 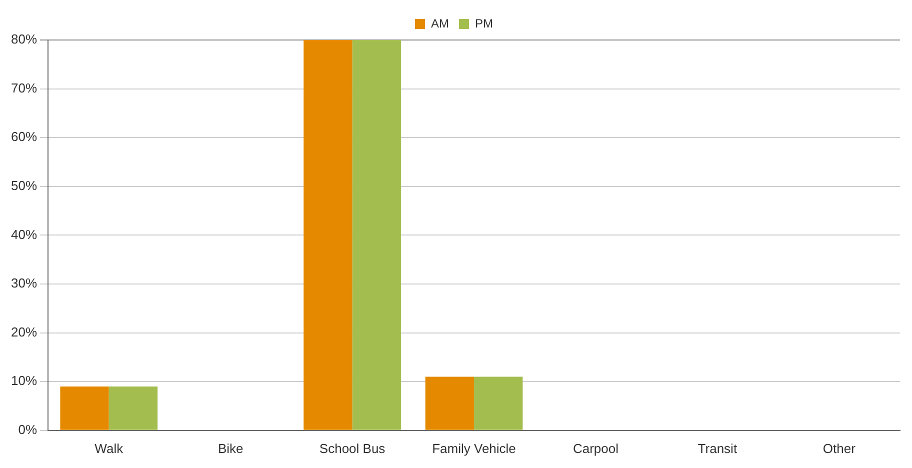 What do you see at coordinates (24, 234) in the screenshot?
I see `y-tick-label: 40%` at bounding box center [24, 234].